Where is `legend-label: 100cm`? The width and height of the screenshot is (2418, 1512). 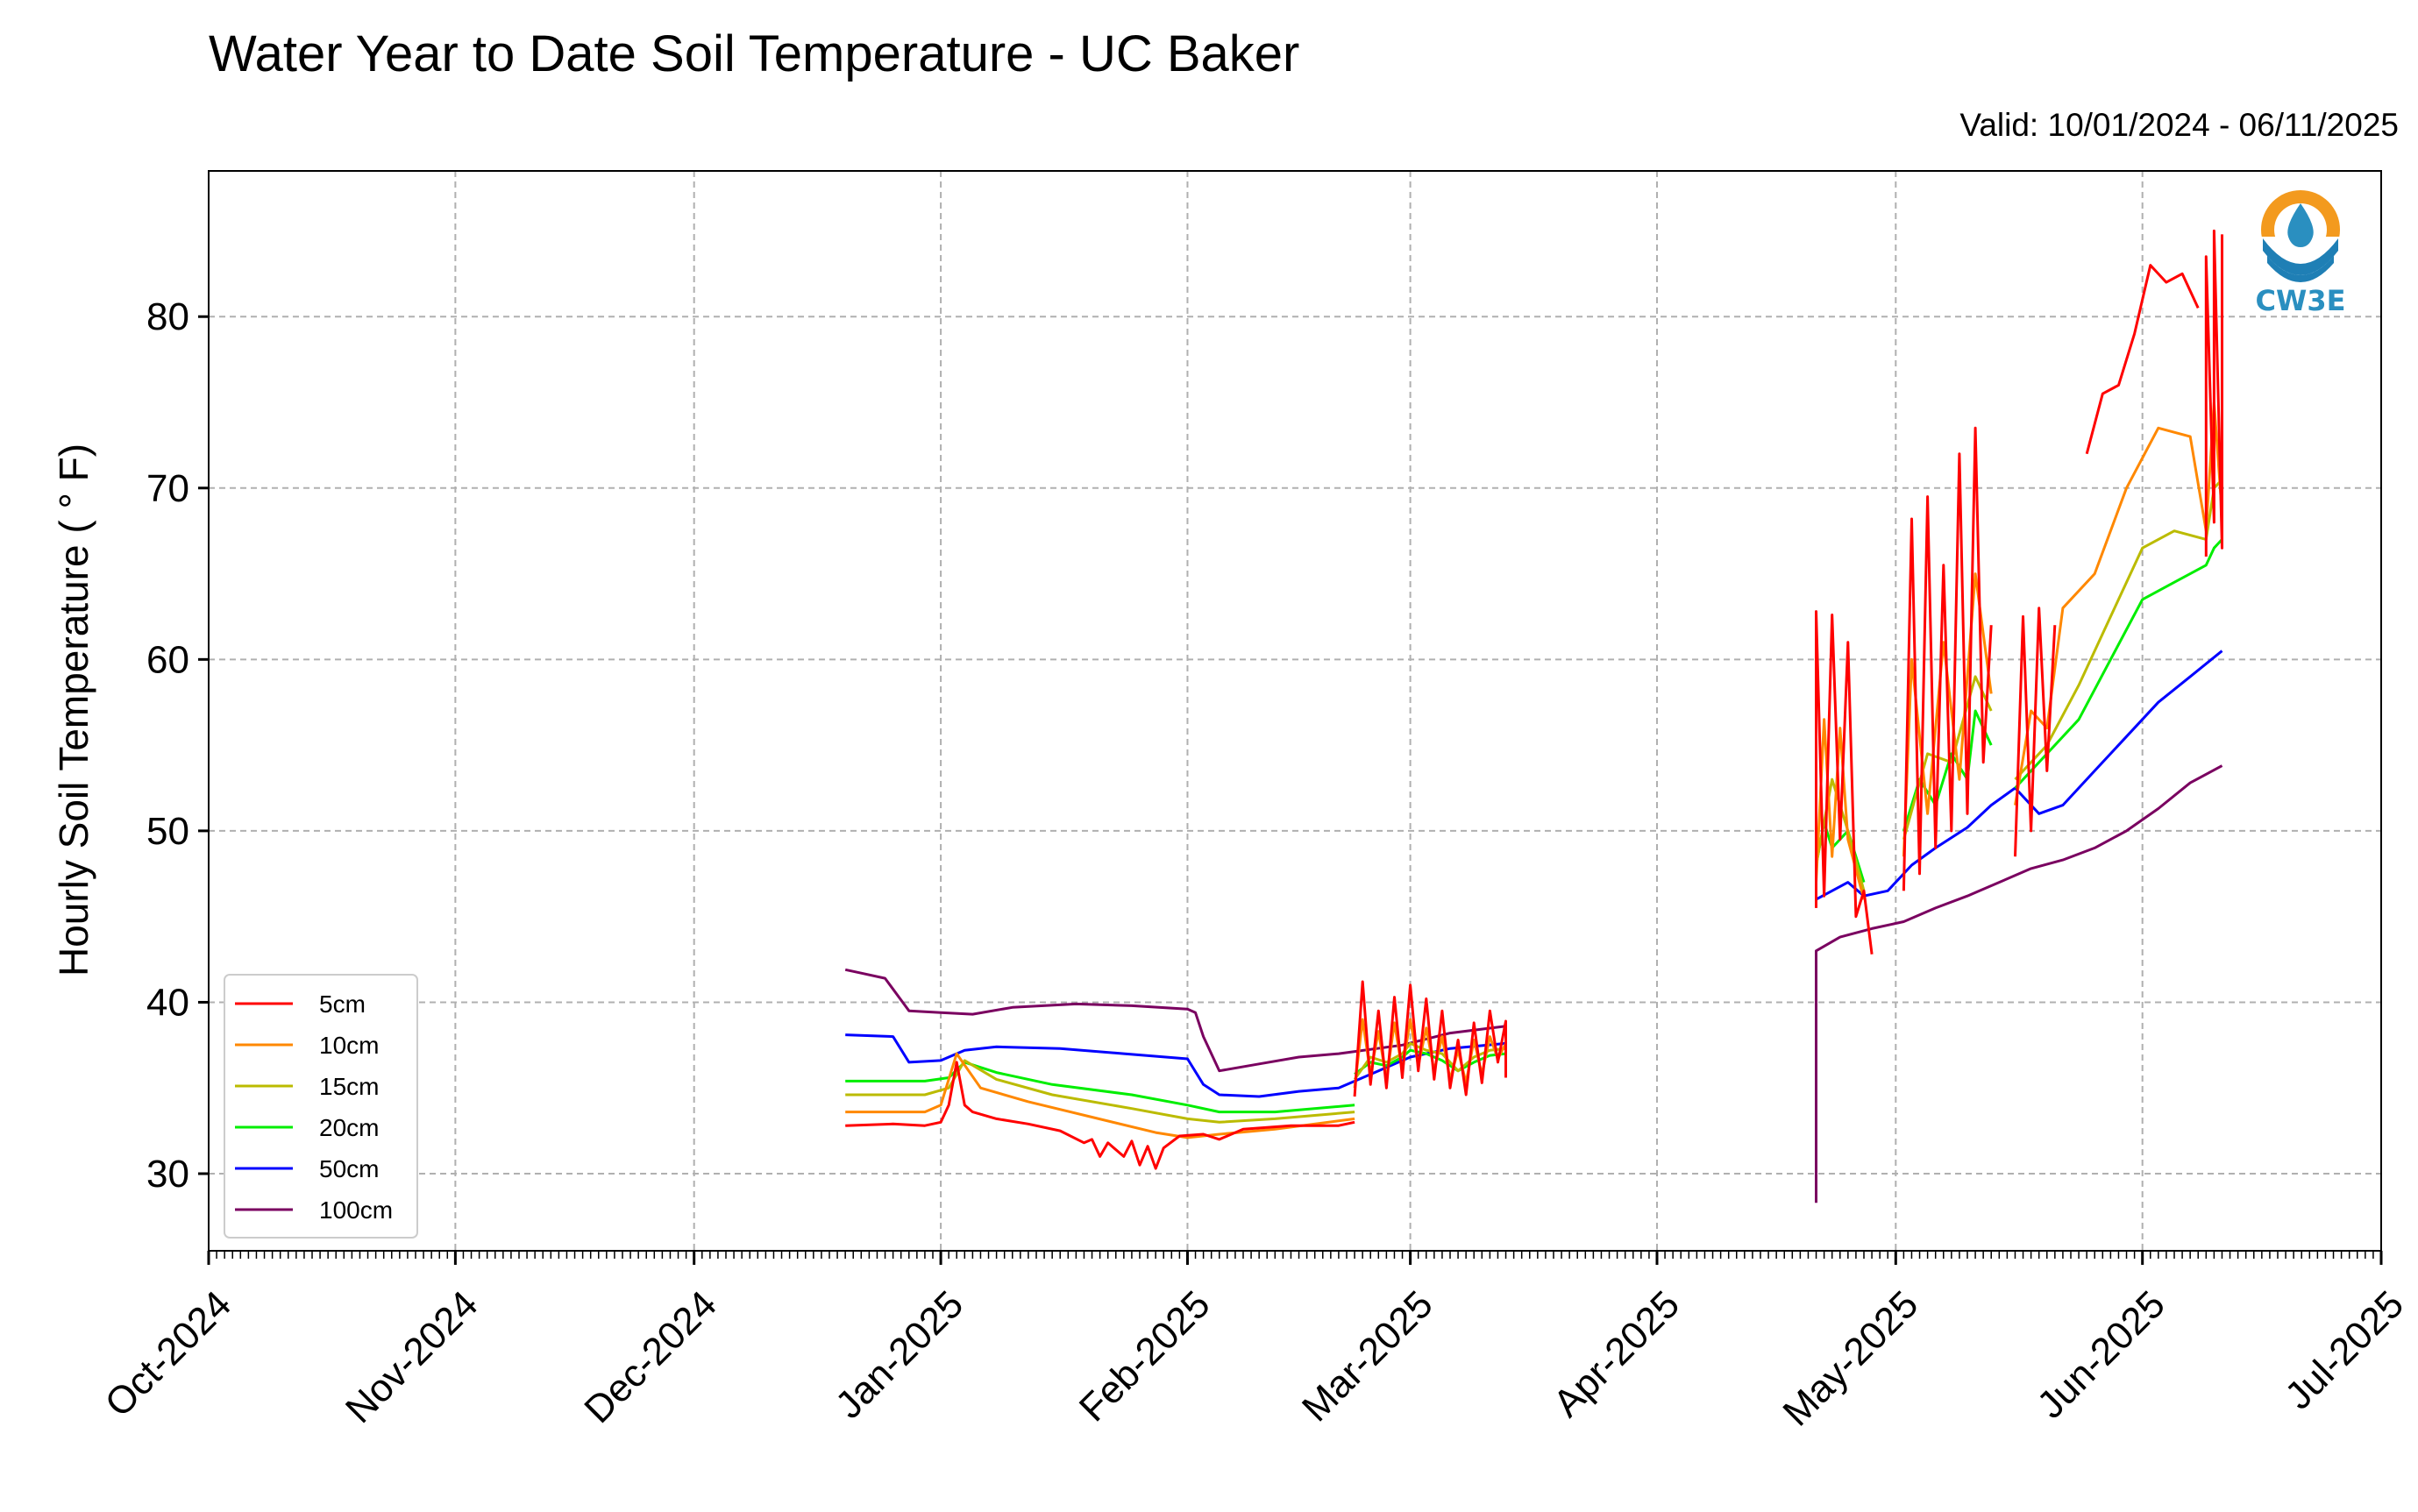 legend-label: 100cm is located at coordinates (356, 1210).